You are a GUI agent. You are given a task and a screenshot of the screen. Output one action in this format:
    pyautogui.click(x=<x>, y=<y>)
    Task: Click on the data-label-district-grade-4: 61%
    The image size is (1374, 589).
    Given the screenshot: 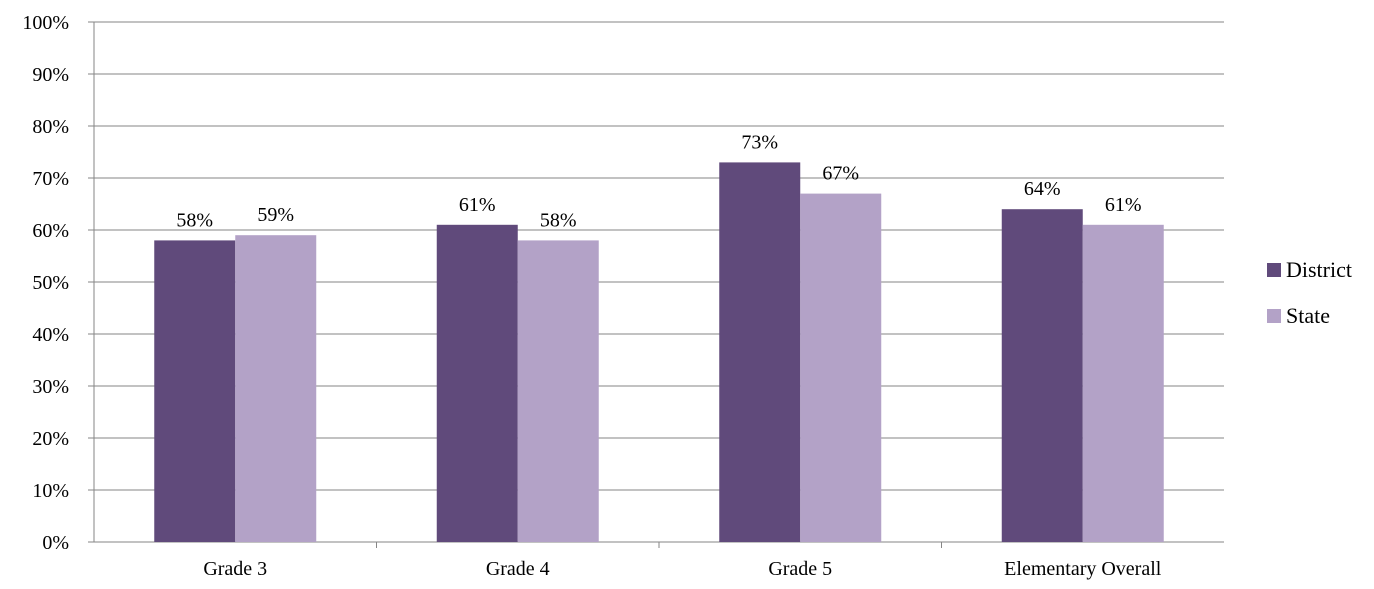 What is the action you would take?
    pyautogui.click(x=477, y=205)
    